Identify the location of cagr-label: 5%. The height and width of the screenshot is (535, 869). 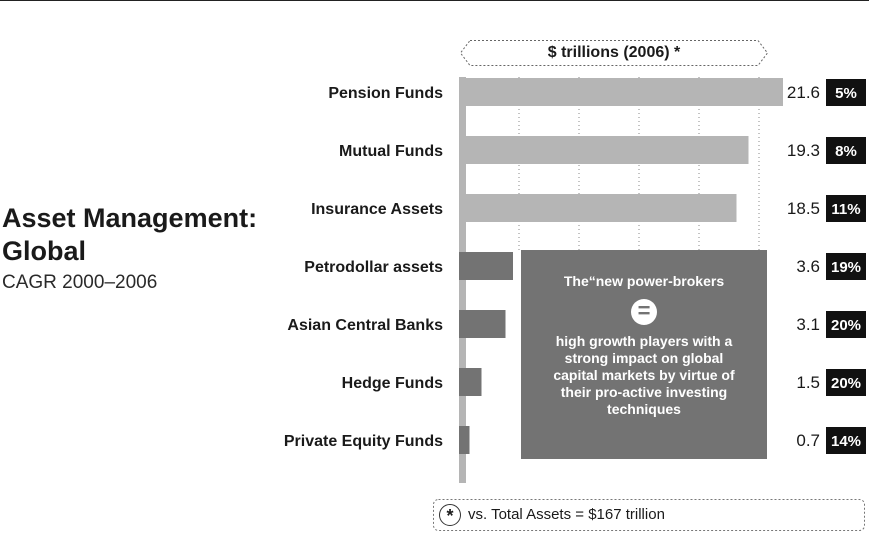
(846, 93).